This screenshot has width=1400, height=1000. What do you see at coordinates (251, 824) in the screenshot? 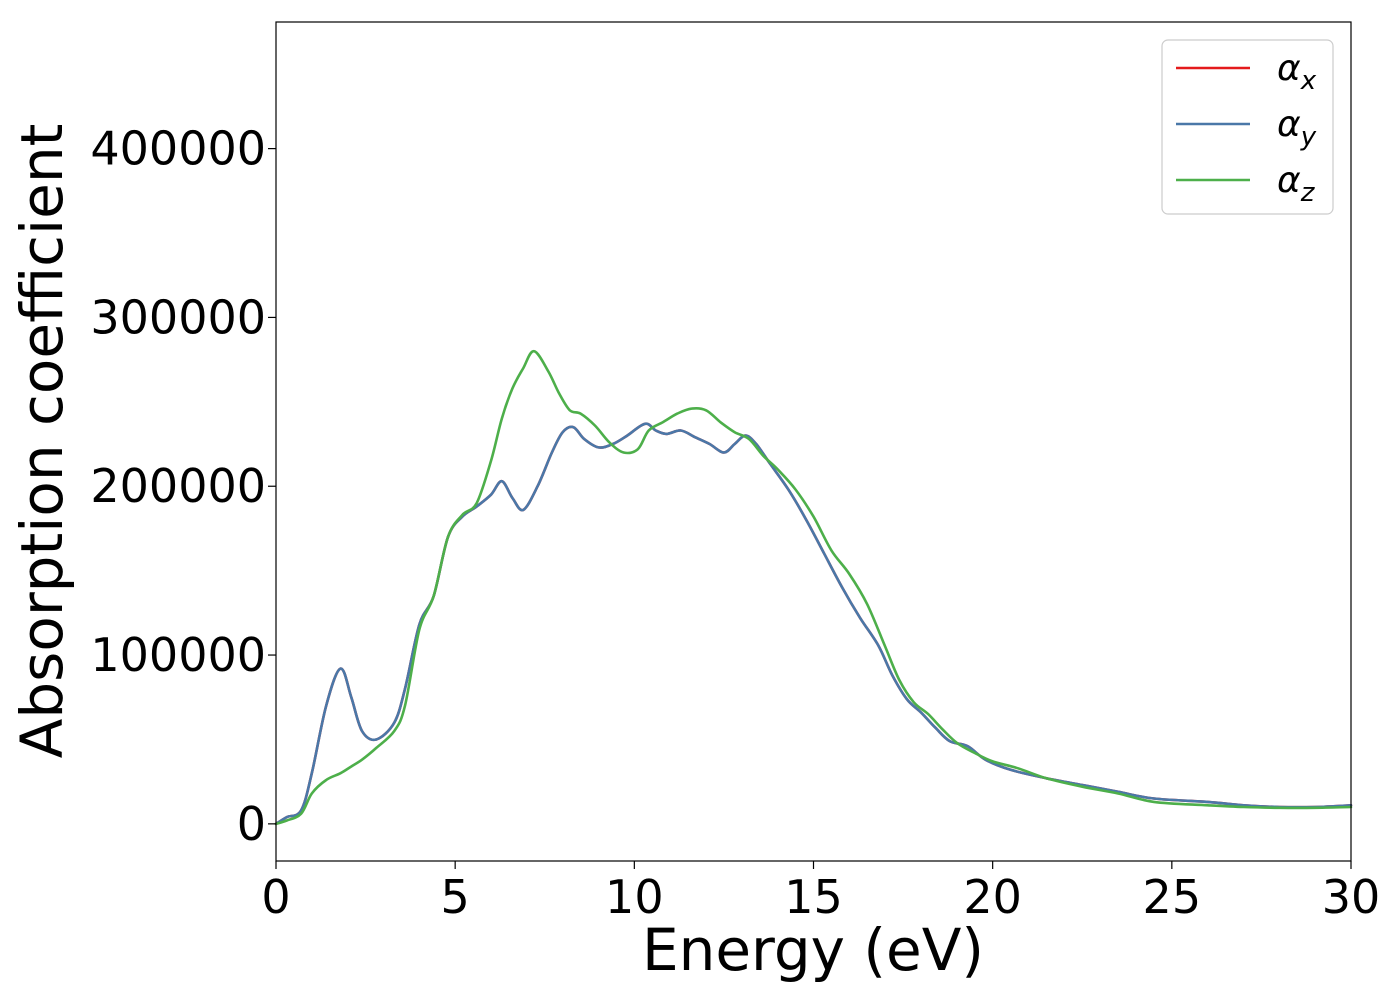
I see `y-tick-label: 0` at bounding box center [251, 824].